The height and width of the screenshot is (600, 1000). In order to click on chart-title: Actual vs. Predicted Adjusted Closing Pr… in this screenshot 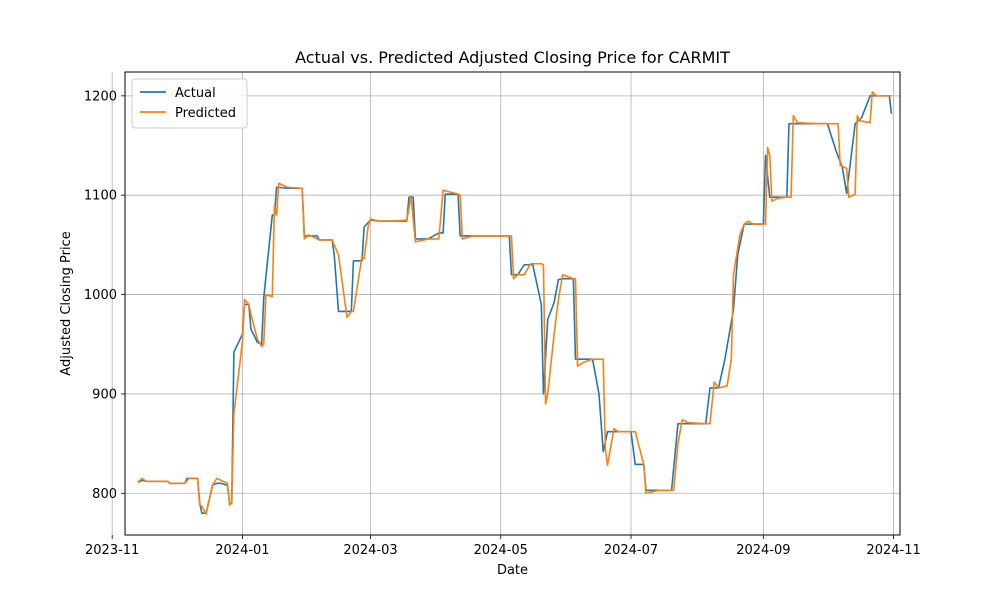, I will do `click(512, 57)`.